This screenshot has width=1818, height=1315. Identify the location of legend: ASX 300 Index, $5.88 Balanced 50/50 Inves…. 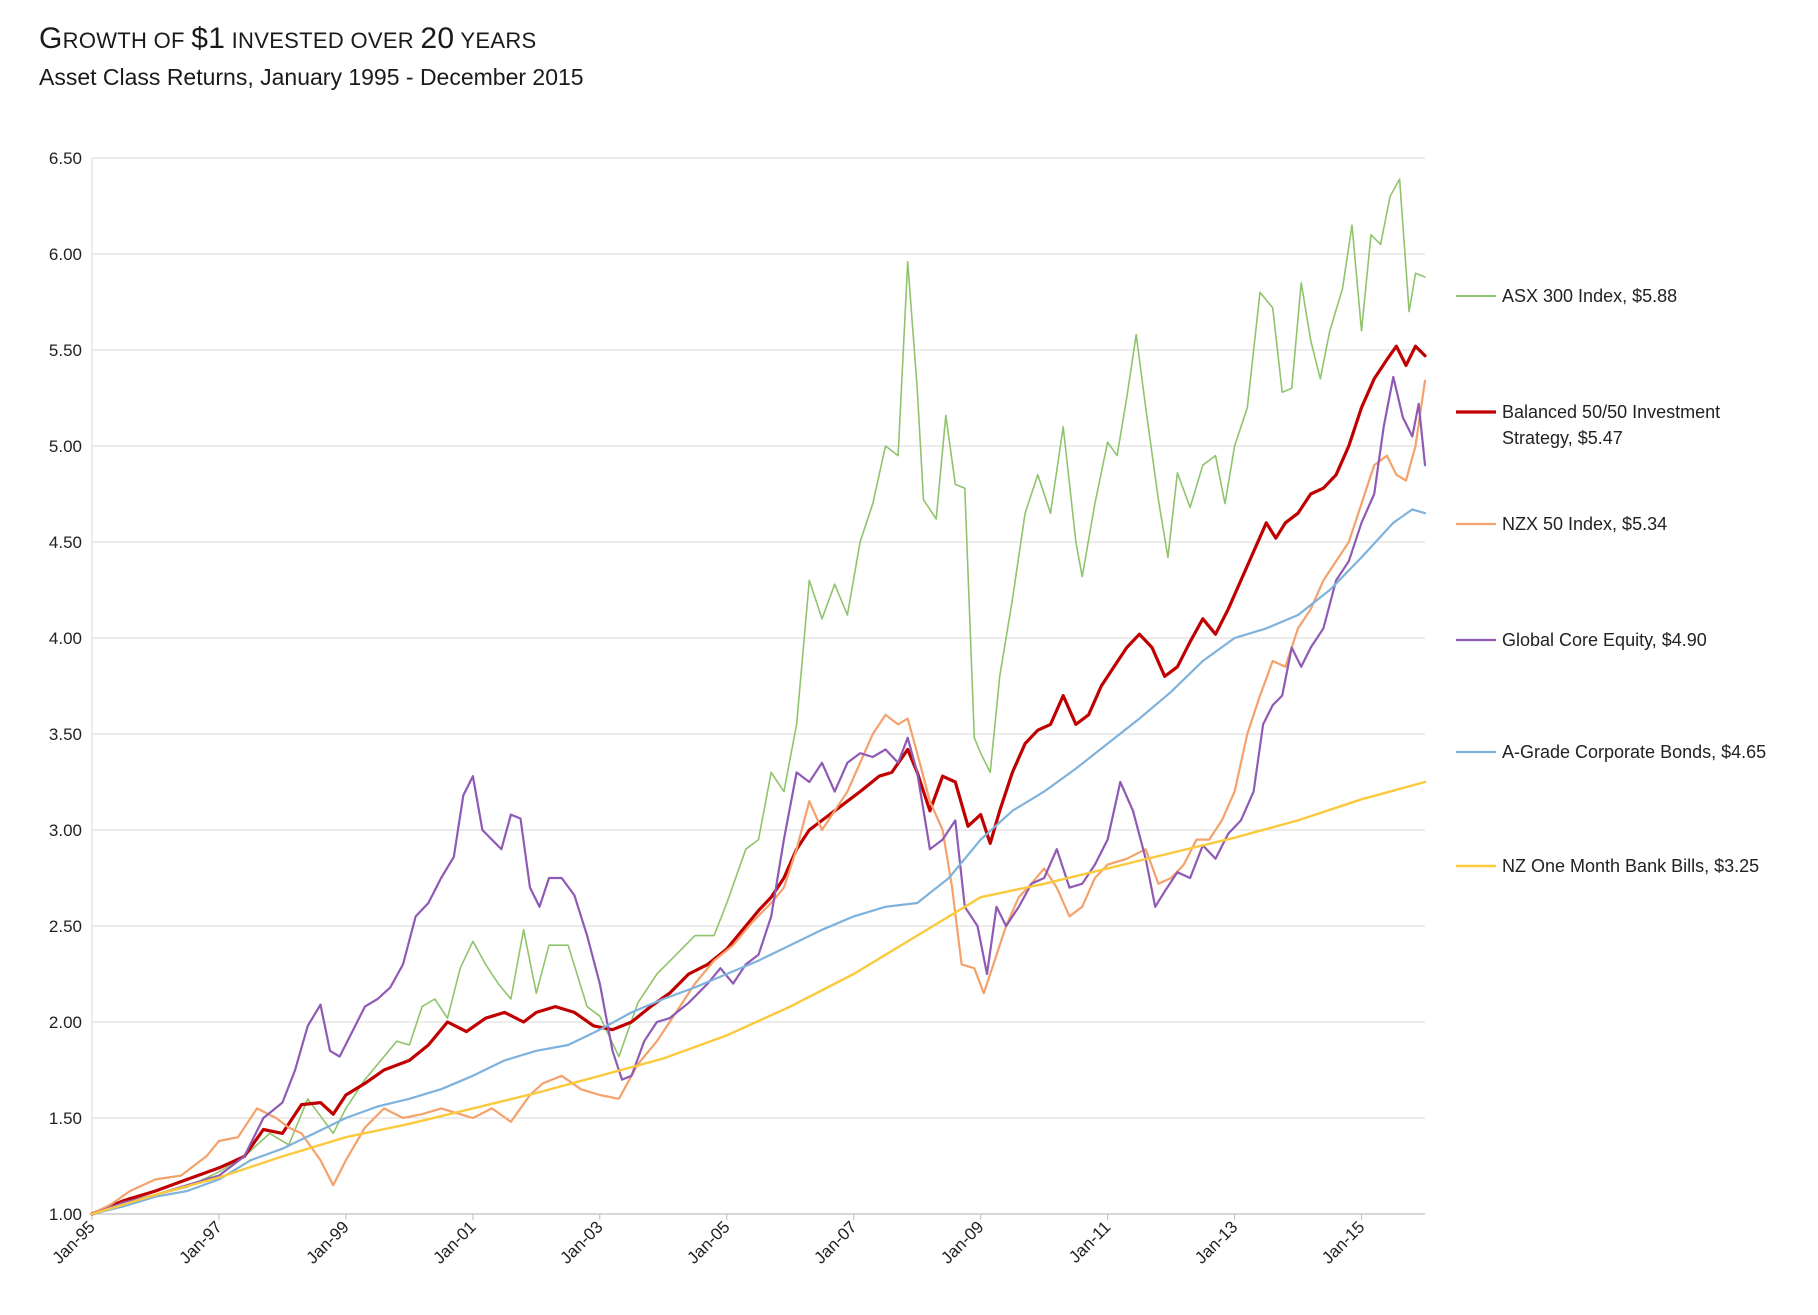
(1611, 581).